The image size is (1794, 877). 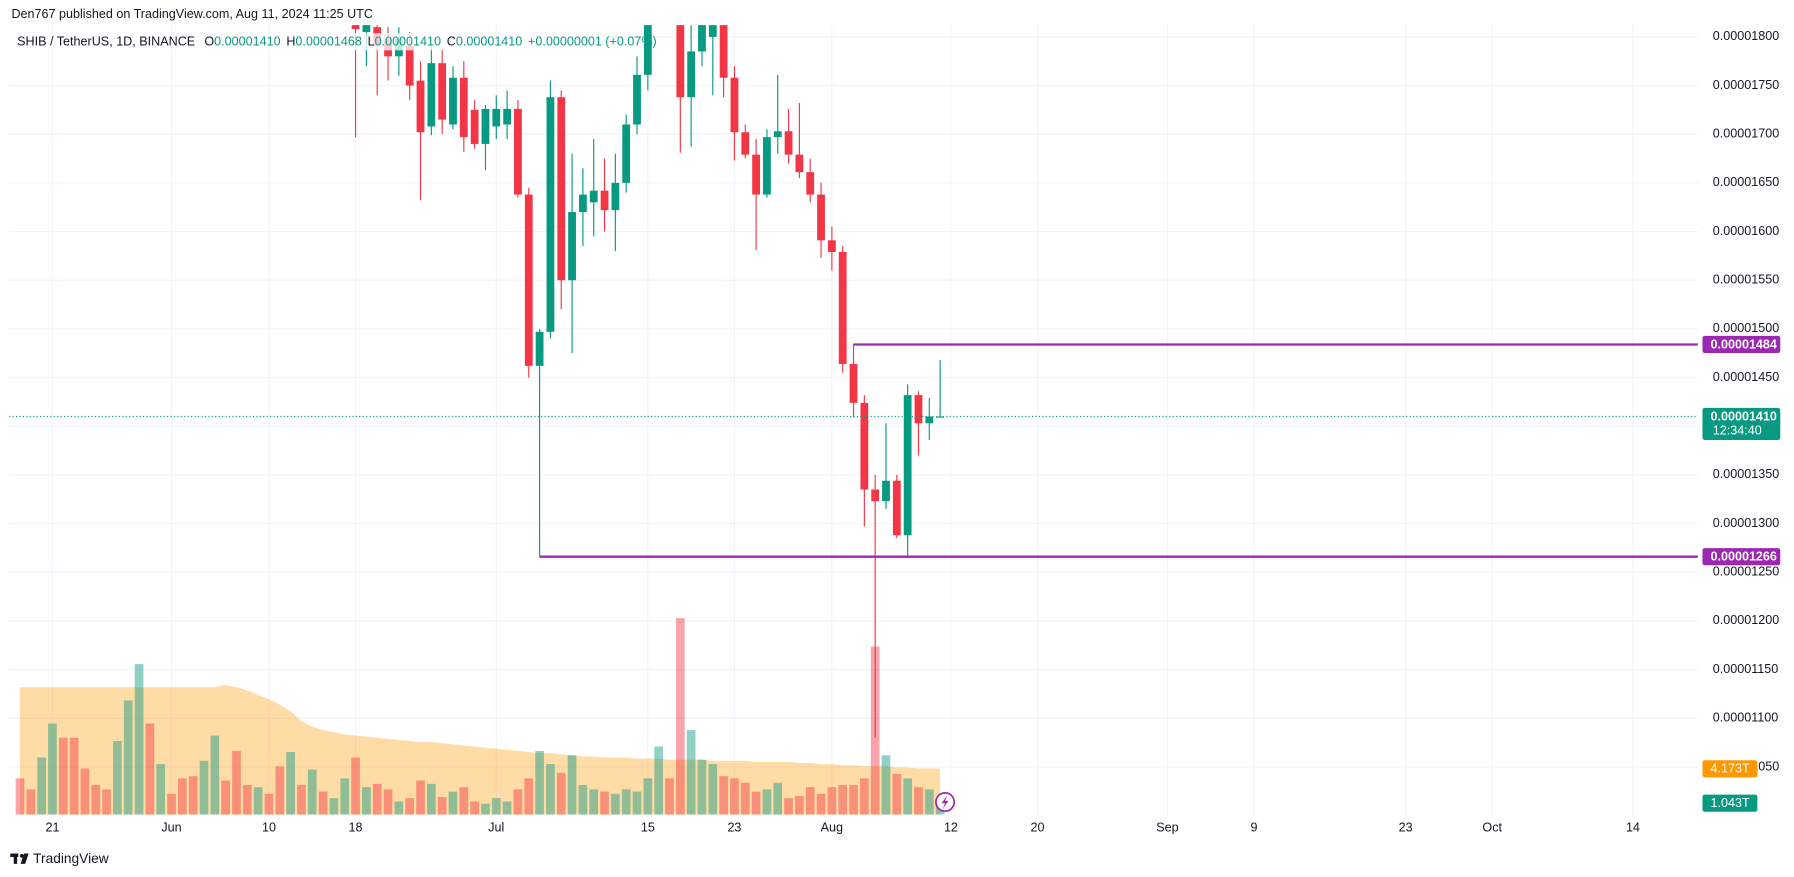 What do you see at coordinates (290, 42) in the screenshot?
I see `legend-key: H` at bounding box center [290, 42].